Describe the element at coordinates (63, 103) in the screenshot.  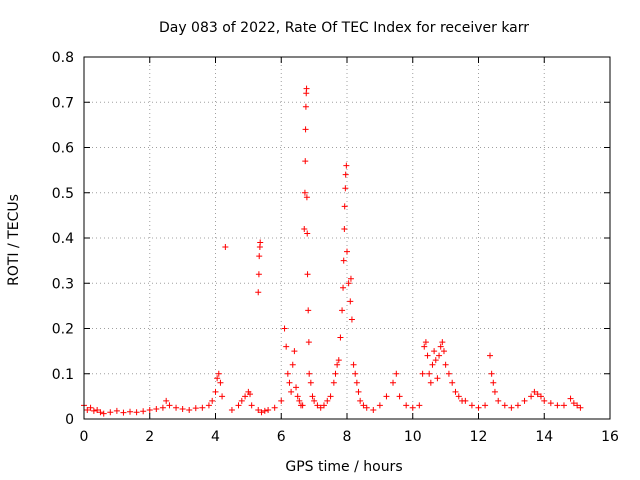
I see `y-tick-label: 0.7` at that location.